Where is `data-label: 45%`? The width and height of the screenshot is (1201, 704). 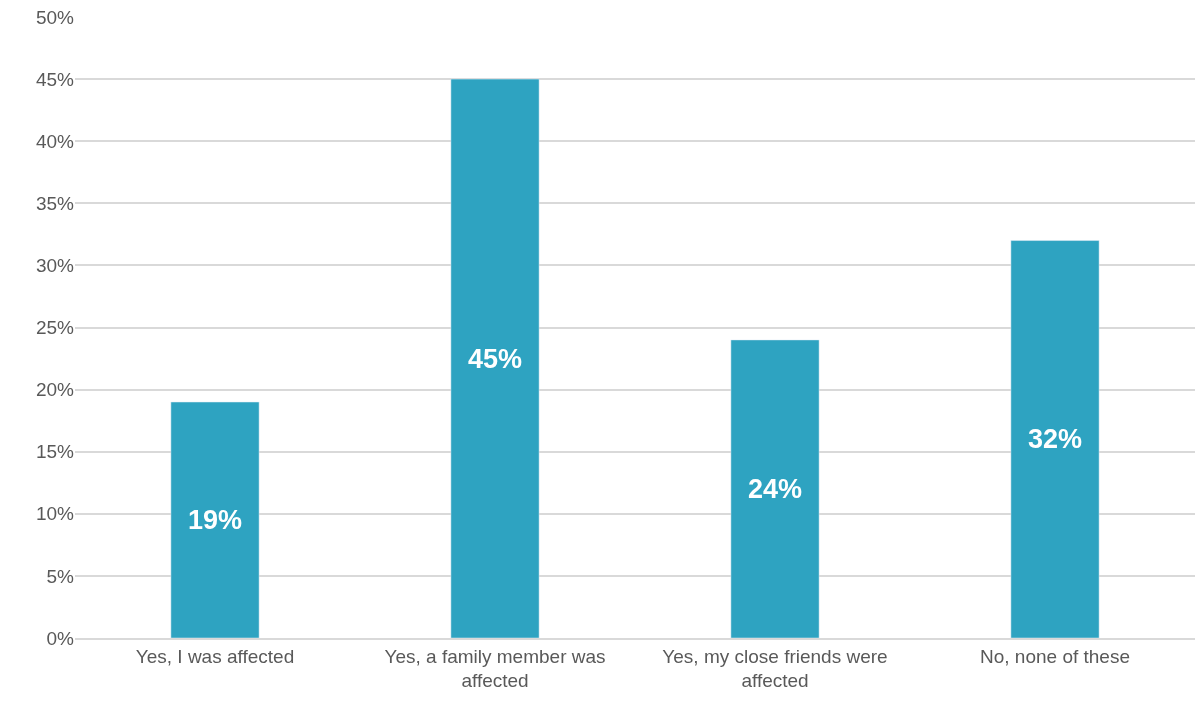
data-label: 45% is located at coordinates (495, 358).